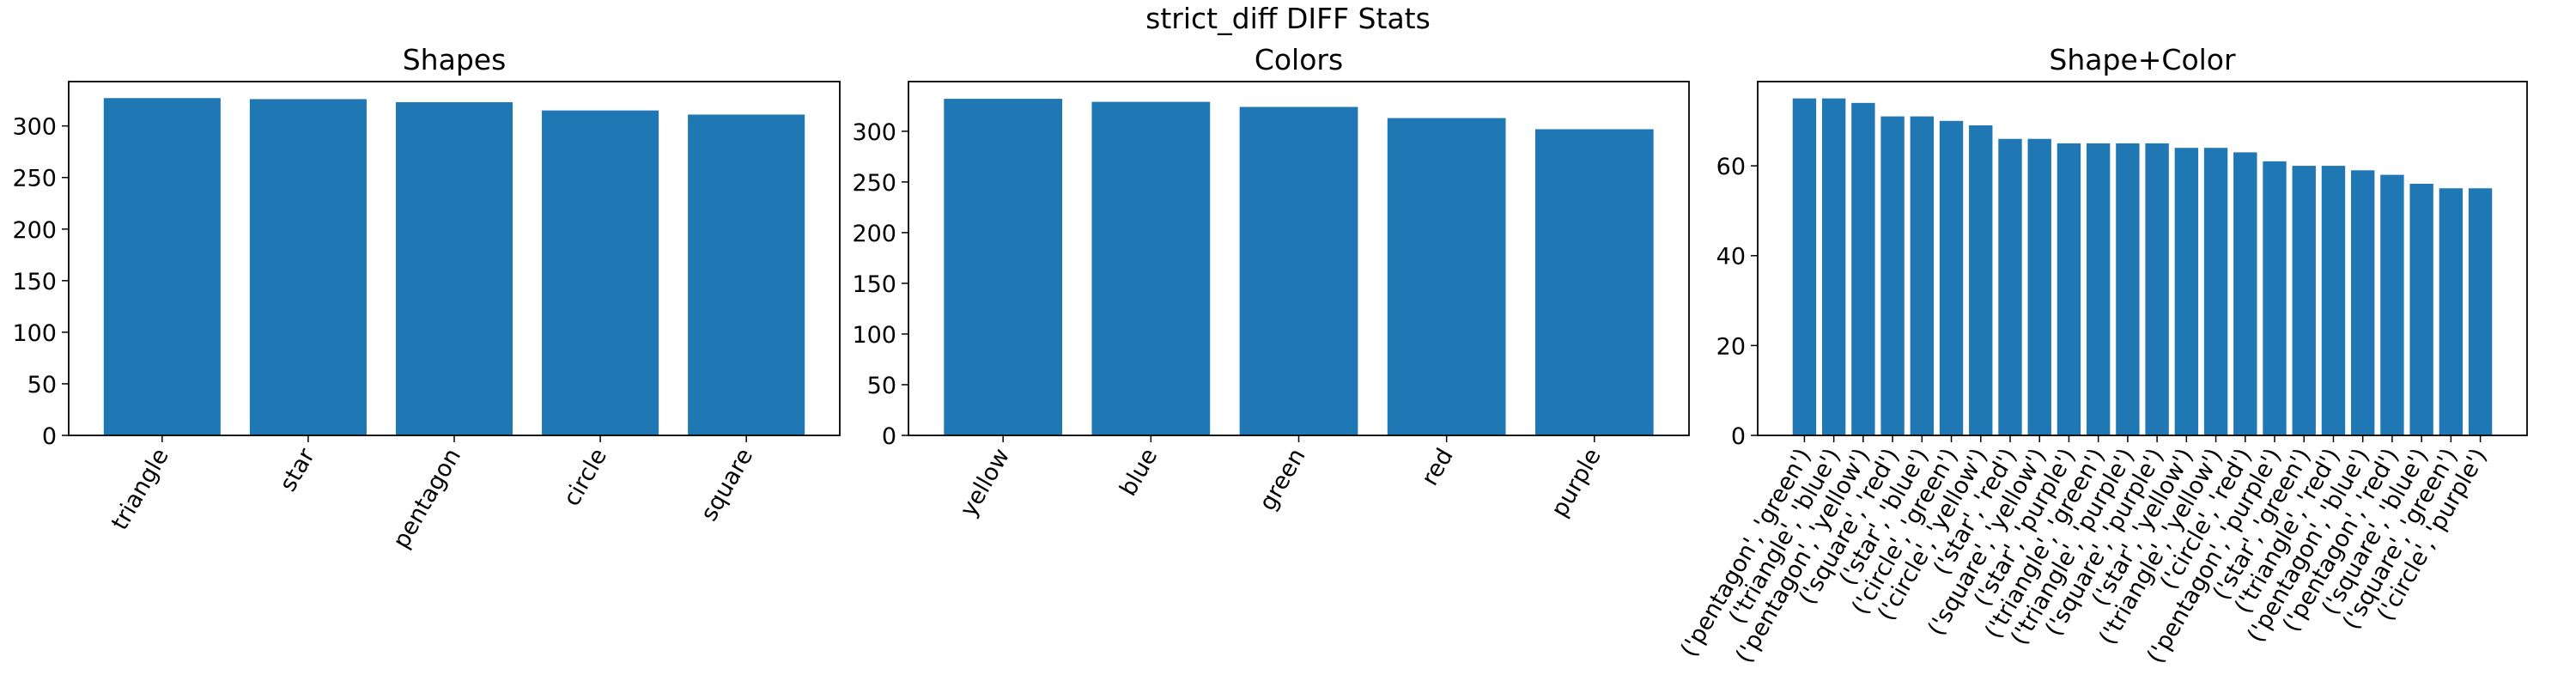 The image size is (2576, 687). What do you see at coordinates (1731, 257) in the screenshot?
I see `y-tick-label: 40` at bounding box center [1731, 257].